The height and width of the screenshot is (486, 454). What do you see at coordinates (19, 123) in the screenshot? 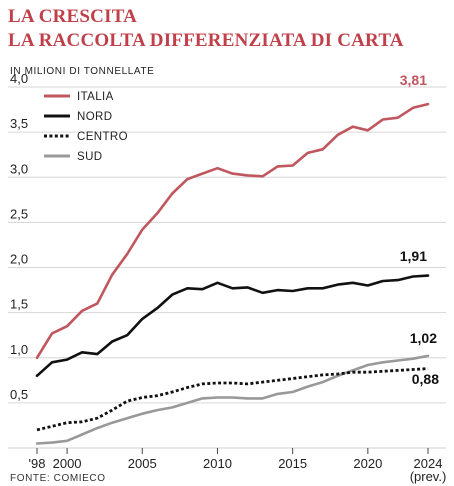
I see `y-tick-label: 3,5` at bounding box center [19, 123].